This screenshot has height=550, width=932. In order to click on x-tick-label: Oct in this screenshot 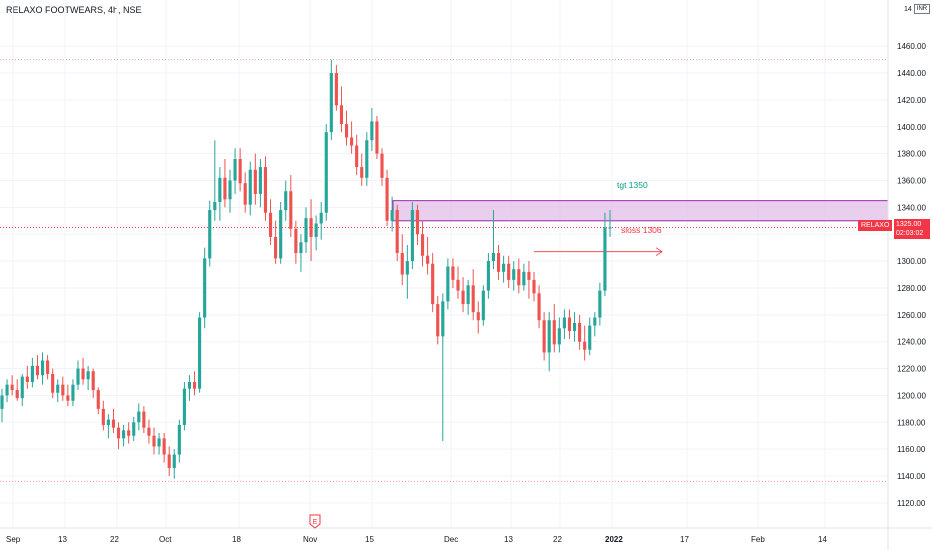, I will do `click(165, 539)`.